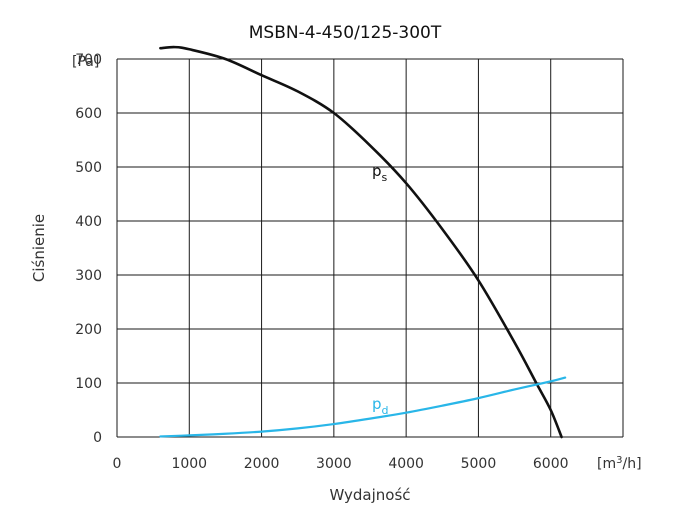 This screenshot has width=678, height=519. What do you see at coordinates (88, 384) in the screenshot?
I see `y-tick-label: 100` at bounding box center [88, 384].